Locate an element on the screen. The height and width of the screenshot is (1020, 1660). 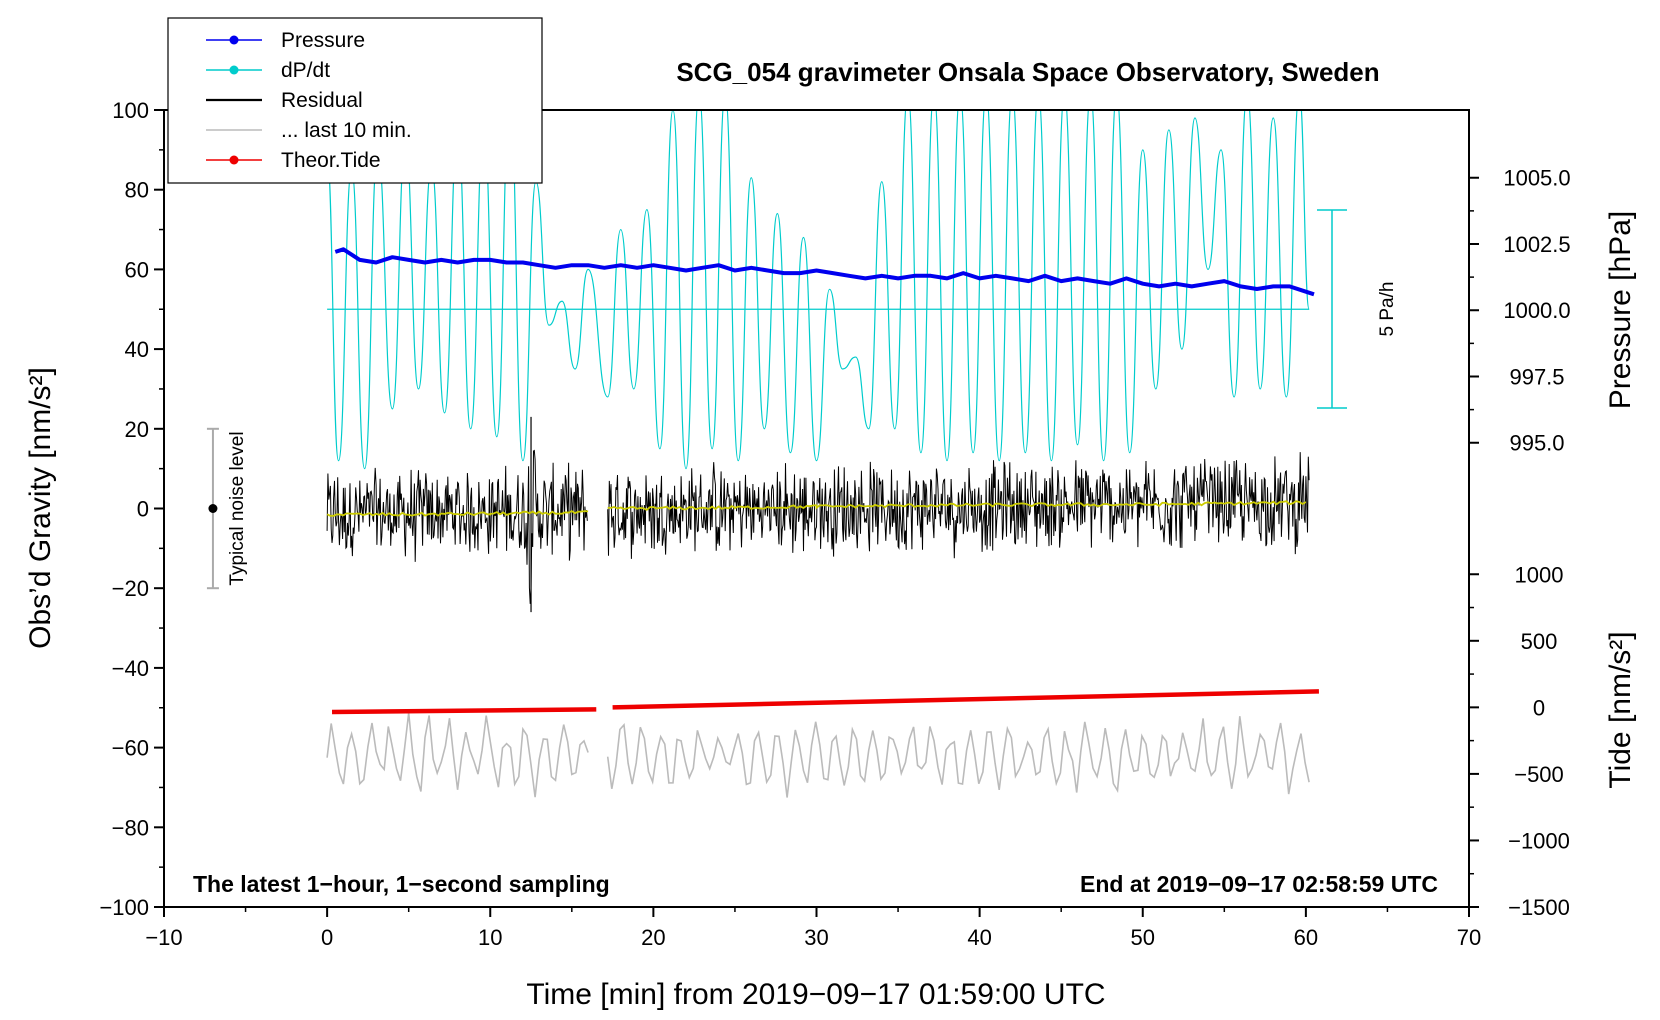
y-axis-title-tide: Tide [nm/s²] is located at coordinates (1620, 709).